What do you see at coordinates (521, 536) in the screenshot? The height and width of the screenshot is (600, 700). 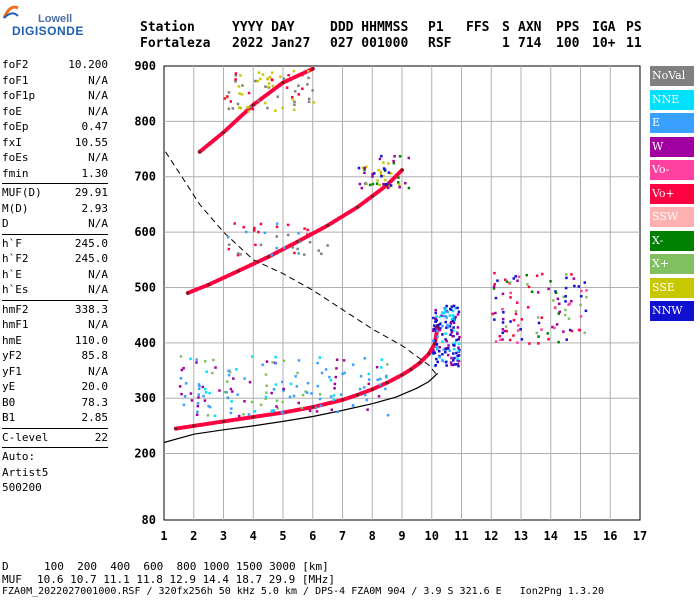 I see `x-tick-label: 13` at bounding box center [521, 536].